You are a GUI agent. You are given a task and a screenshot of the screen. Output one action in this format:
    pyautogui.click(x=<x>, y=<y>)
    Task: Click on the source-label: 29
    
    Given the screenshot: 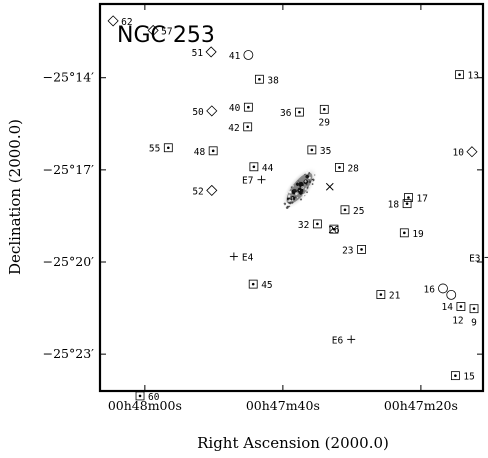 What is the action you would take?
    pyautogui.click(x=325, y=122)
    